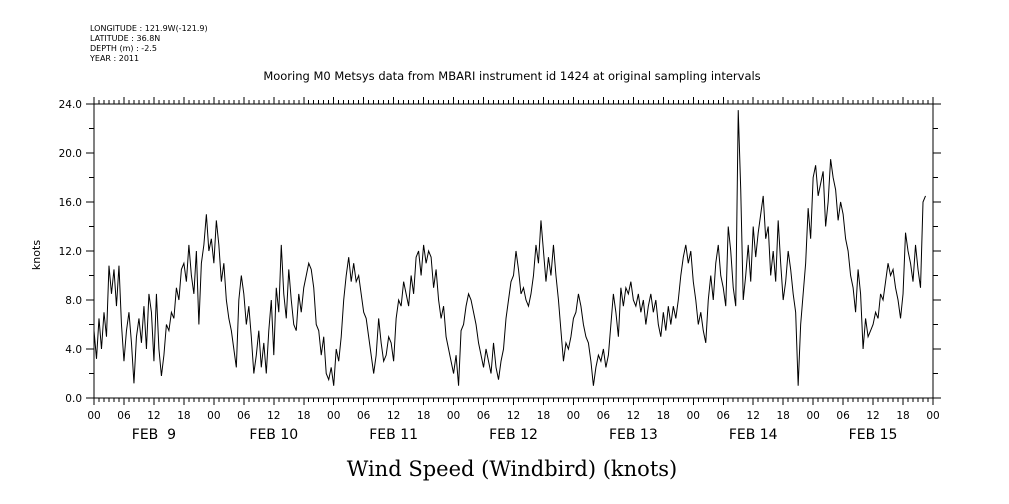 This screenshot has width=1009, height=504. I want to click on y-tick-label: 12.0, so click(70, 252).